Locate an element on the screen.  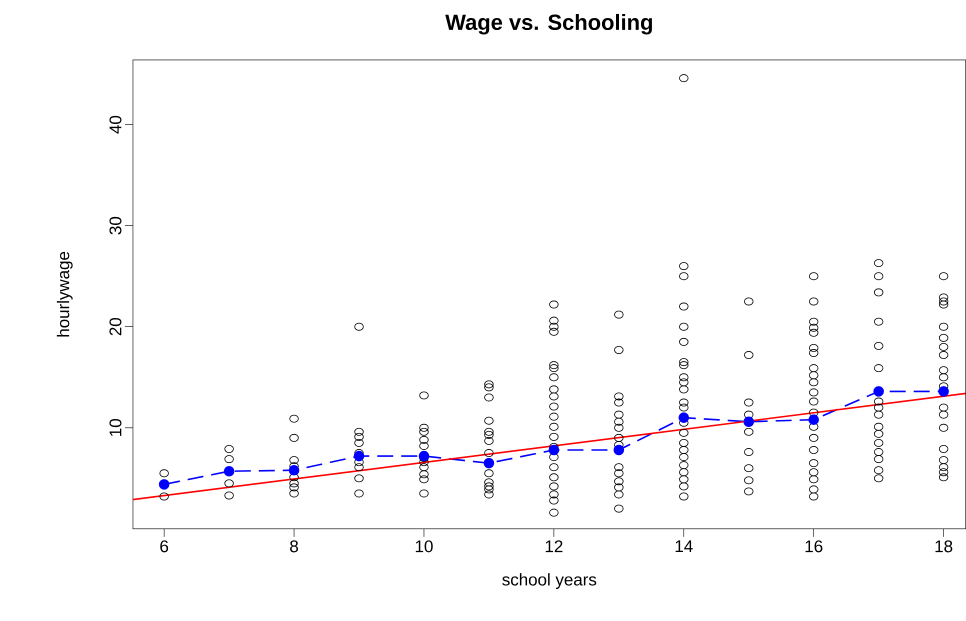
x-tick-label: 10 is located at coordinates (424, 546).